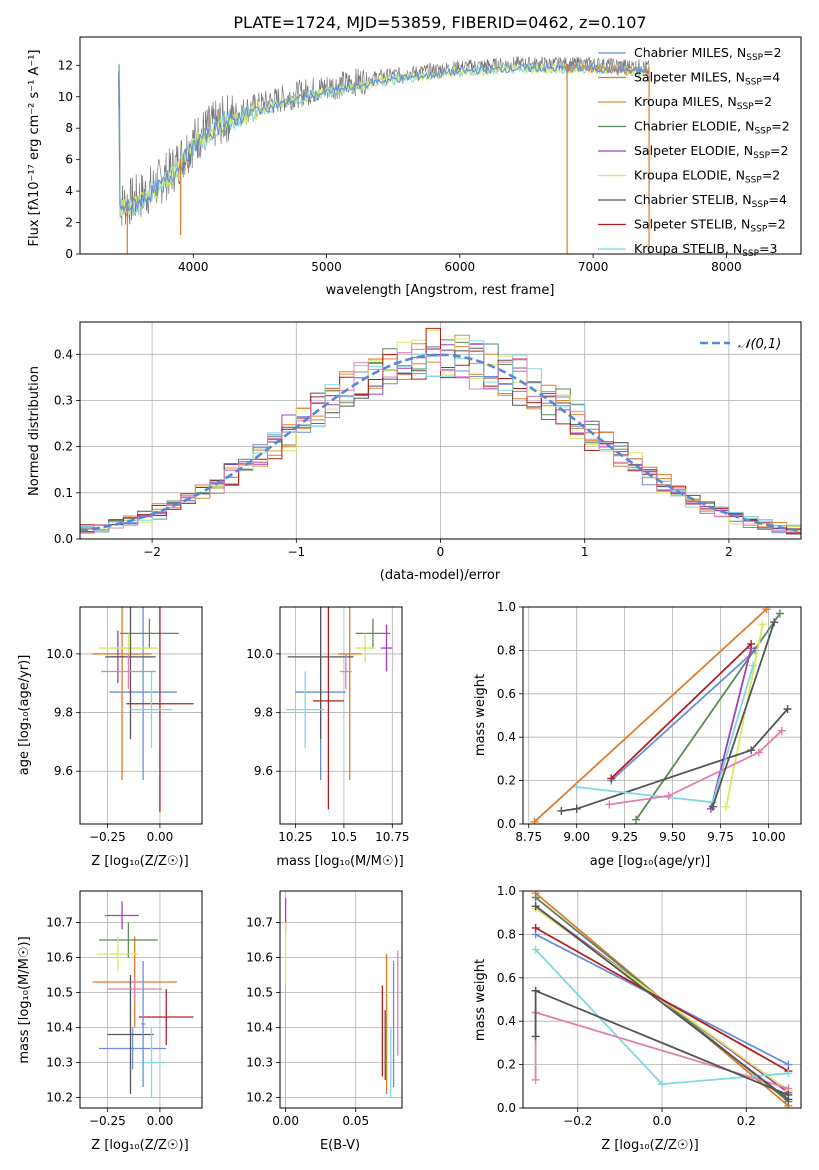  I want to click on ageM-xtick-label: 10.5, so click(344, 837).